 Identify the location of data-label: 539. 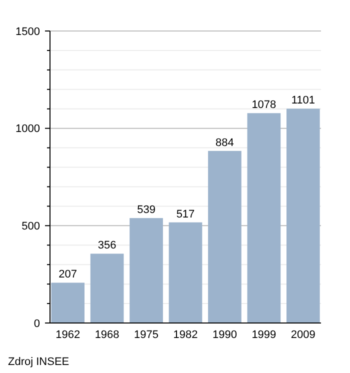
(146, 210).